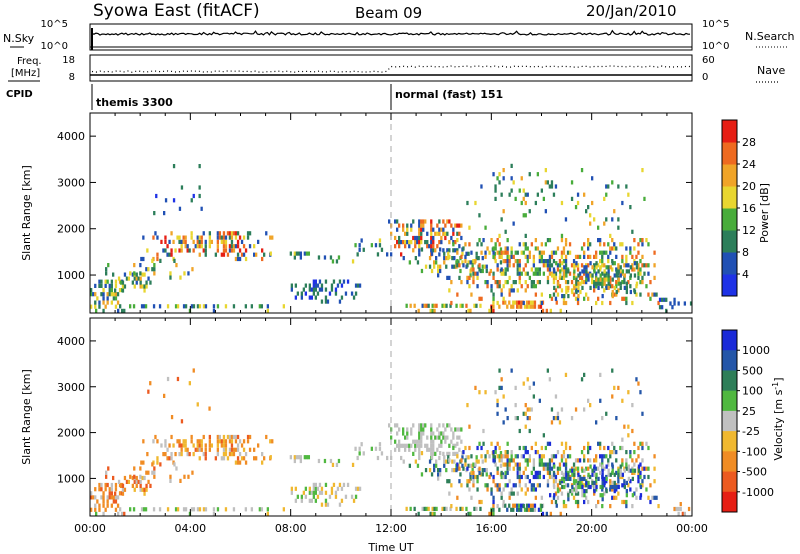 The image size is (800, 554). I want to click on colorbar-tick: 25, so click(749, 411).